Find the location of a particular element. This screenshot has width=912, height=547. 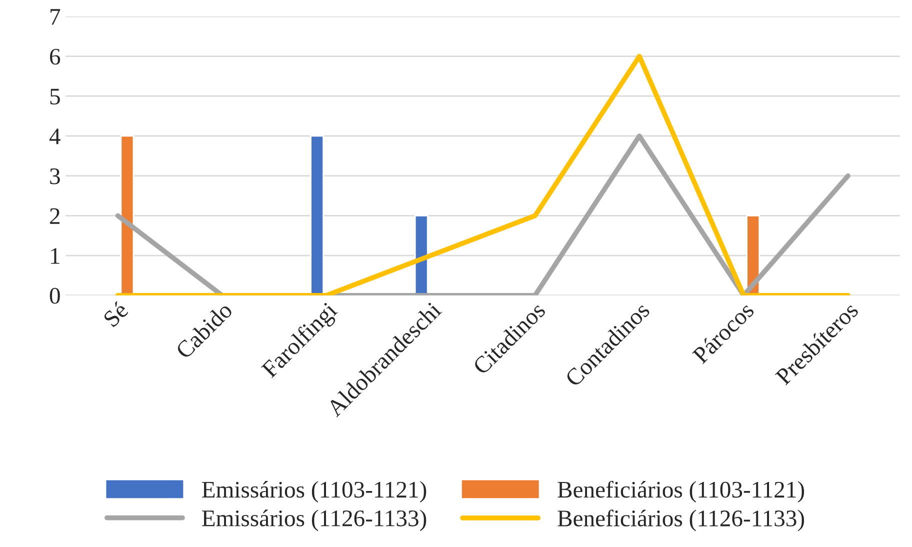

x-tick-label: Sé is located at coordinates (115, 314).